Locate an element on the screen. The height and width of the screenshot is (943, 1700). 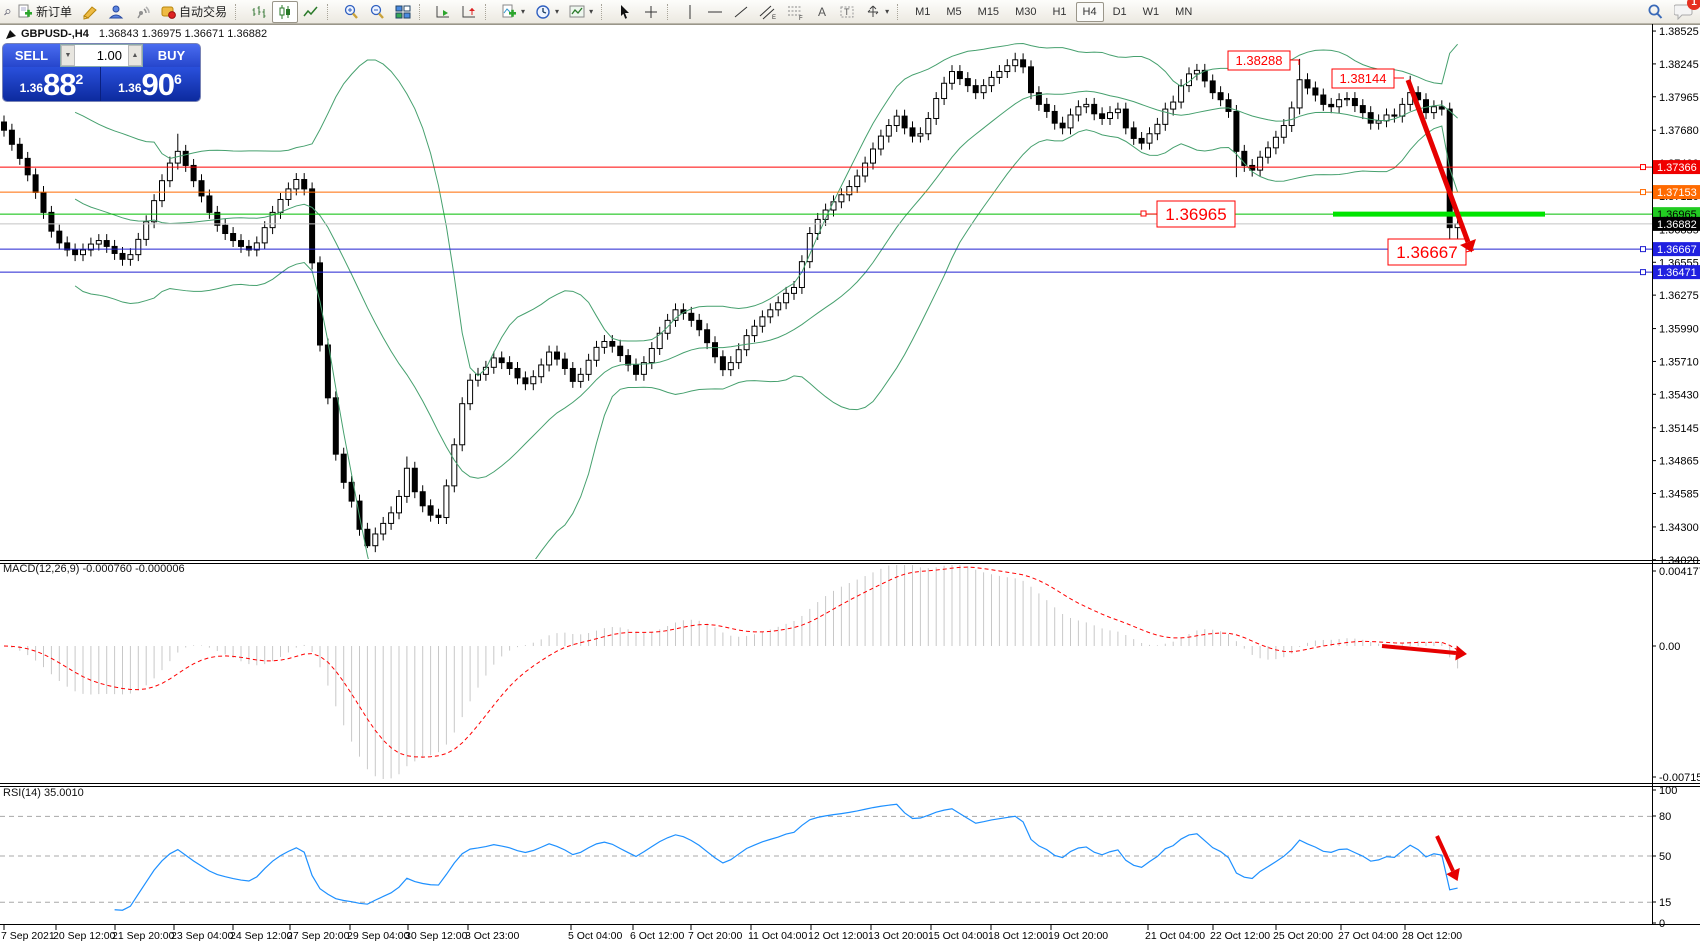
svg-text: 3 Oct 23:00 is located at coordinates (492, 936).